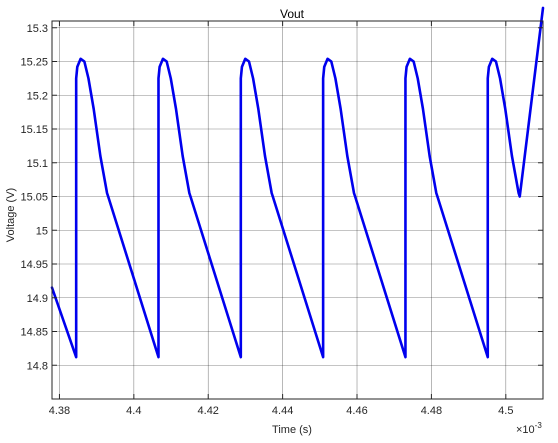 The height and width of the screenshot is (443, 558). I want to click on y-tick-label: 15.15, so click(34, 130).